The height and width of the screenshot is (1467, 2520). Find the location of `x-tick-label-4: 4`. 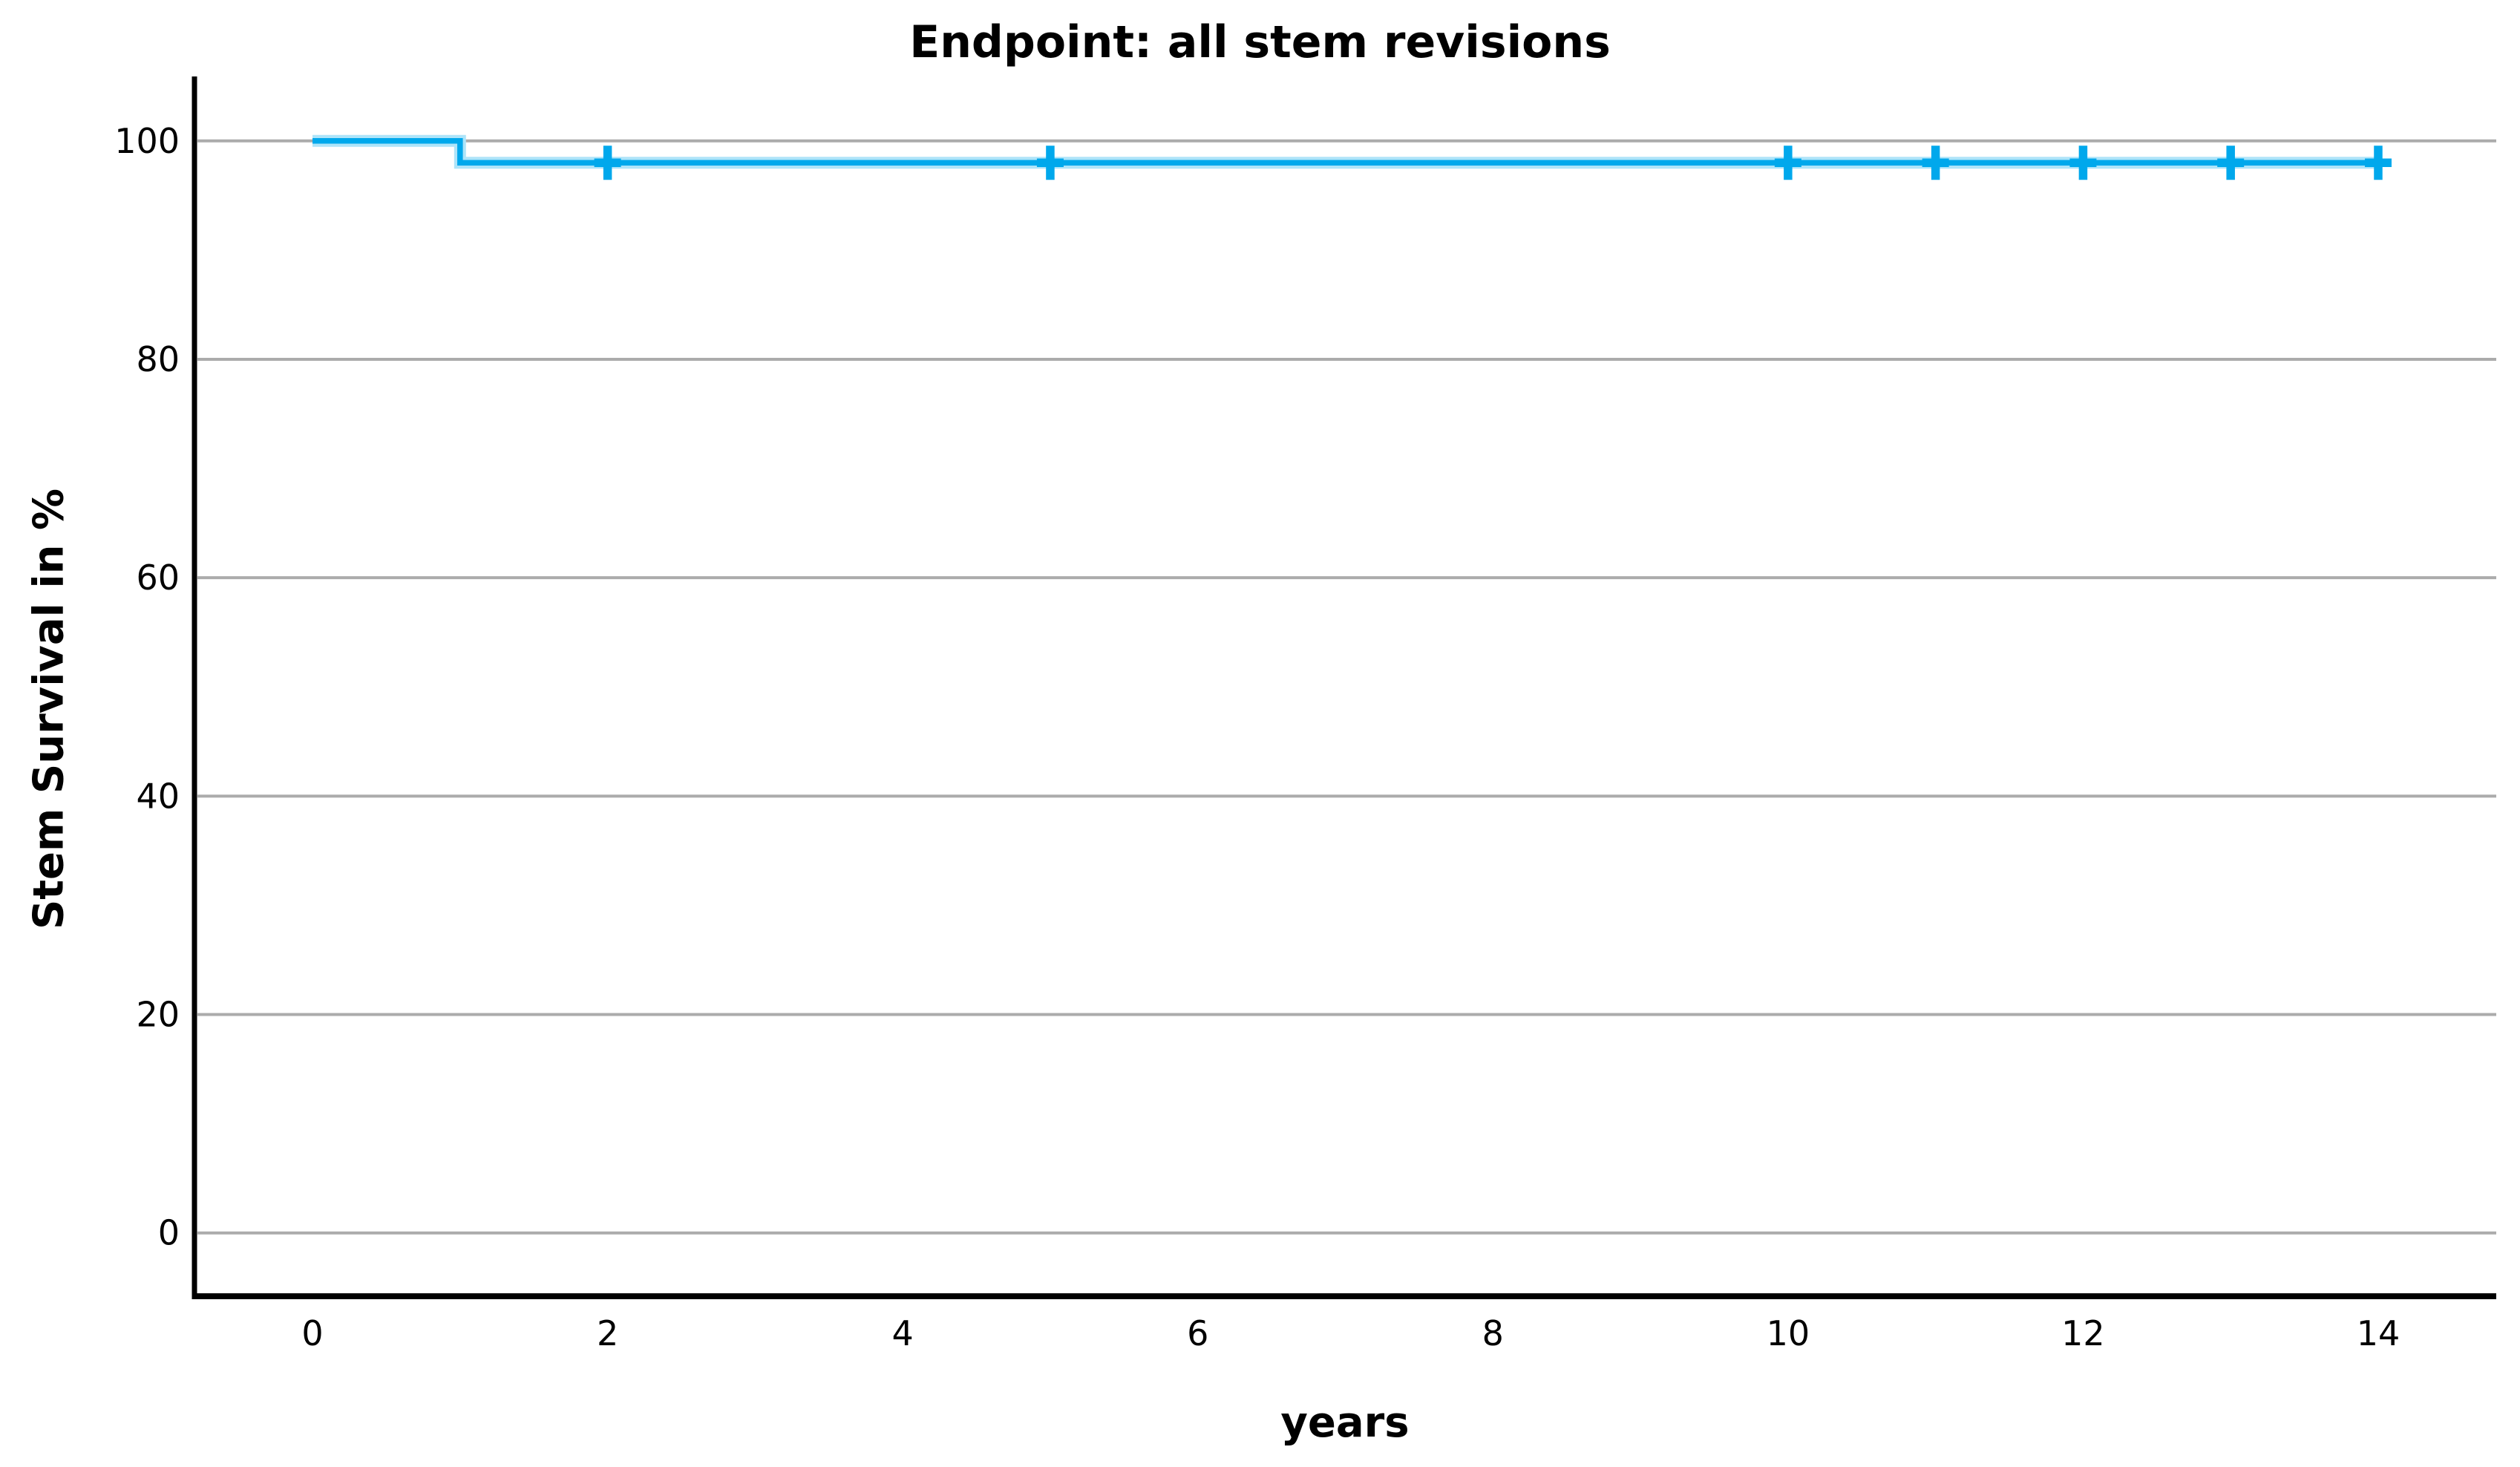

x-tick-label-4: 4 is located at coordinates (903, 1333).